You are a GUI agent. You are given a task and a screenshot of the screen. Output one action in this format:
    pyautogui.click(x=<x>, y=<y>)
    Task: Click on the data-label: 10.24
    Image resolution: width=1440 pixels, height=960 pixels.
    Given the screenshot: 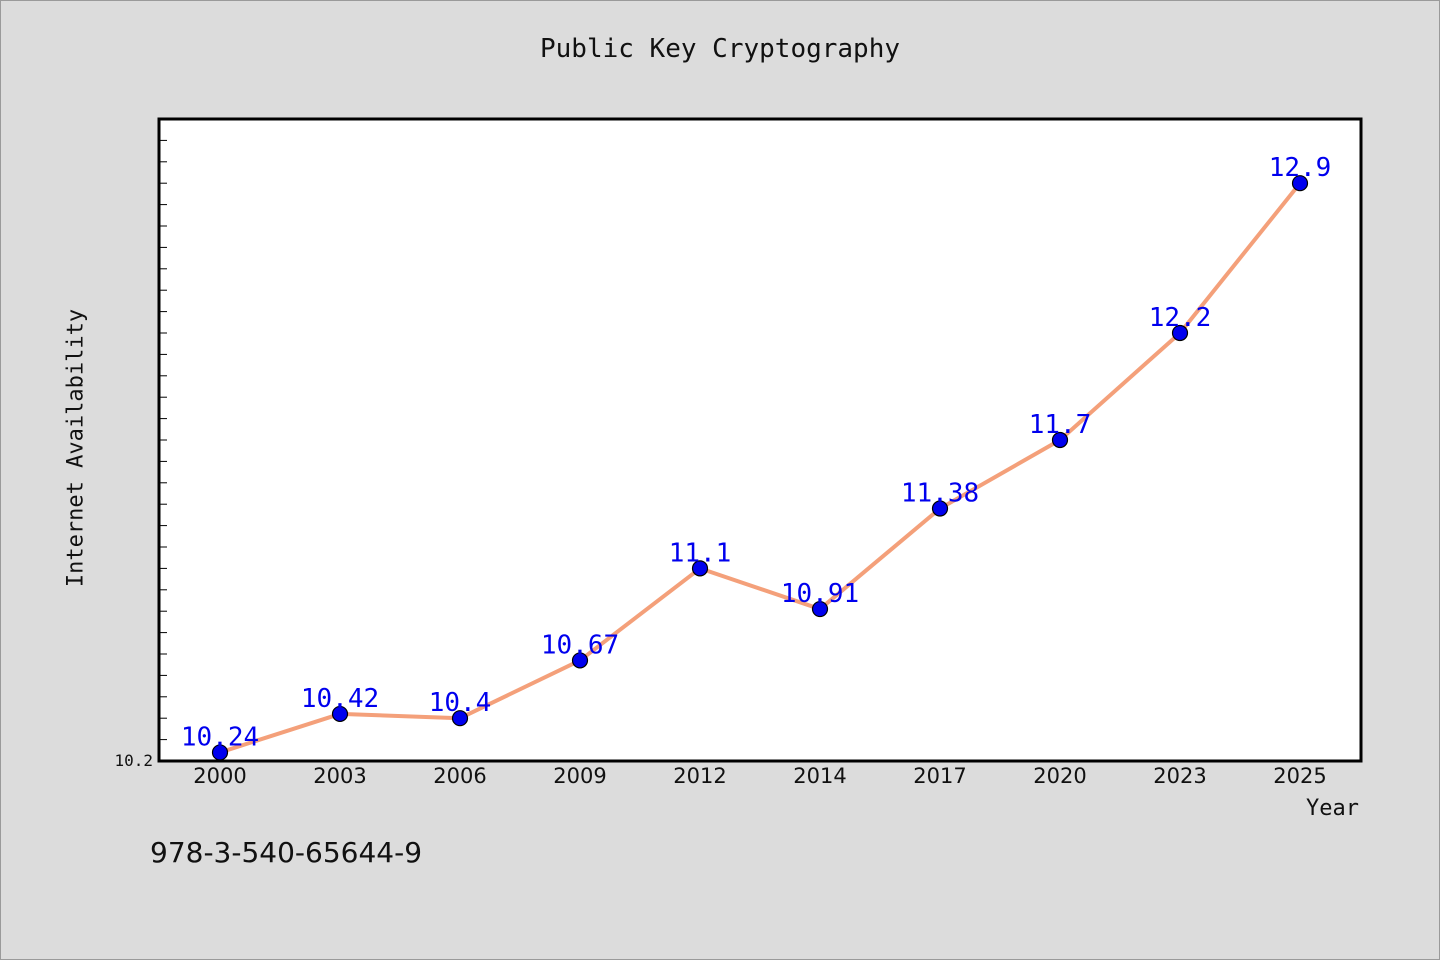 What is the action you would take?
    pyautogui.click(x=220, y=737)
    